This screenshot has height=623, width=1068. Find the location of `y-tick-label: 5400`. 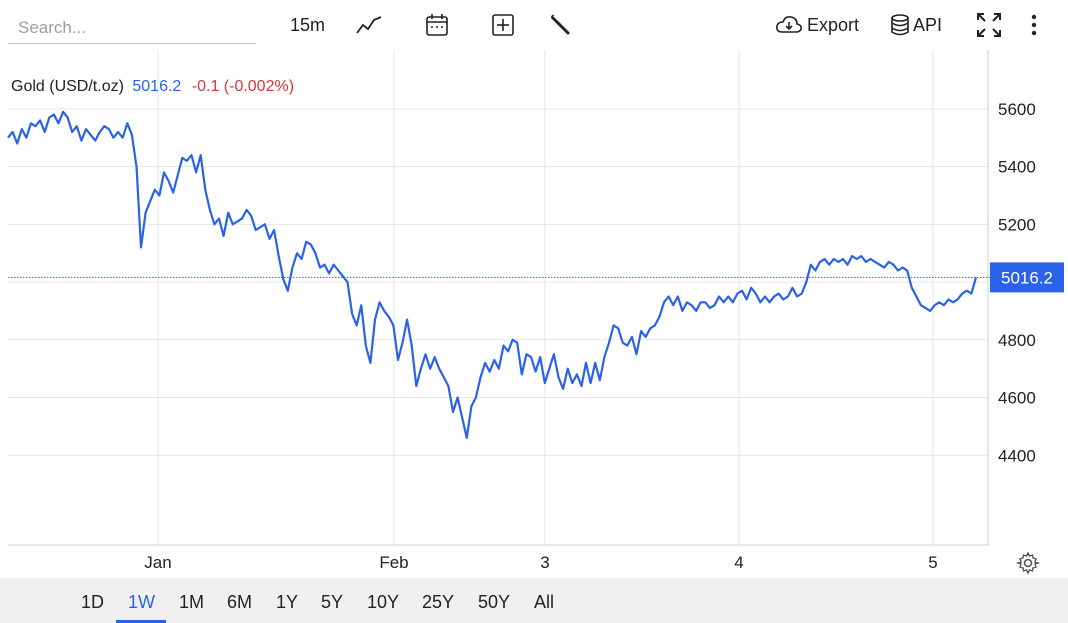

y-tick-label: 5400 is located at coordinates (1017, 167).